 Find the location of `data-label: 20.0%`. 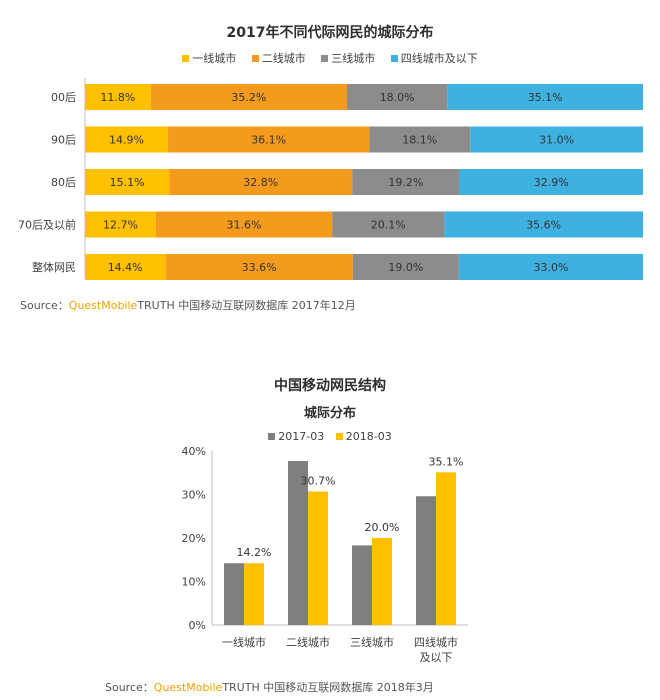

data-label: 20.0% is located at coordinates (382, 527).